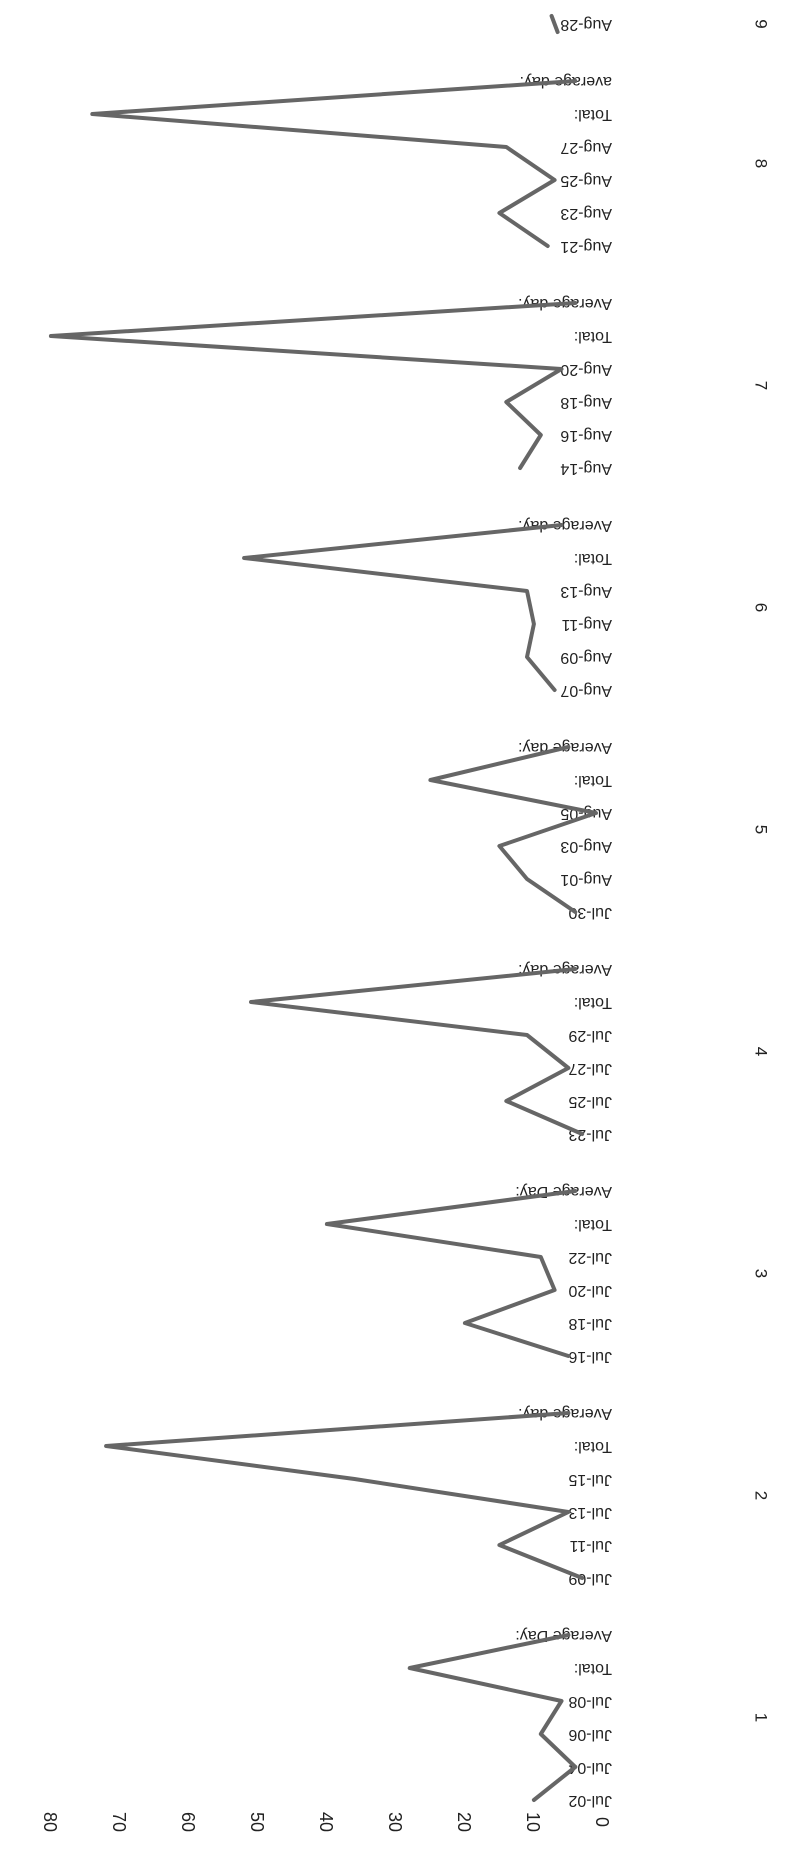 This screenshot has height=1850, width=801. What do you see at coordinates (586, 246) in the screenshot?
I see `category-tick-label: Aug-21` at bounding box center [586, 246].